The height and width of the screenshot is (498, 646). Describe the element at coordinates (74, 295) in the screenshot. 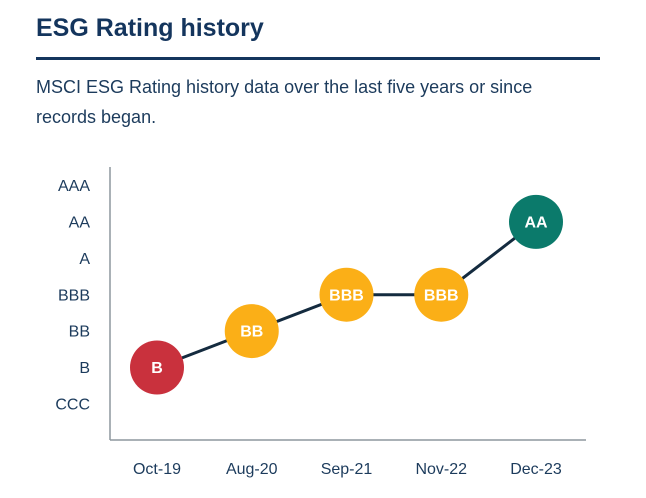

I see `y-tick-label: BBB` at that location.